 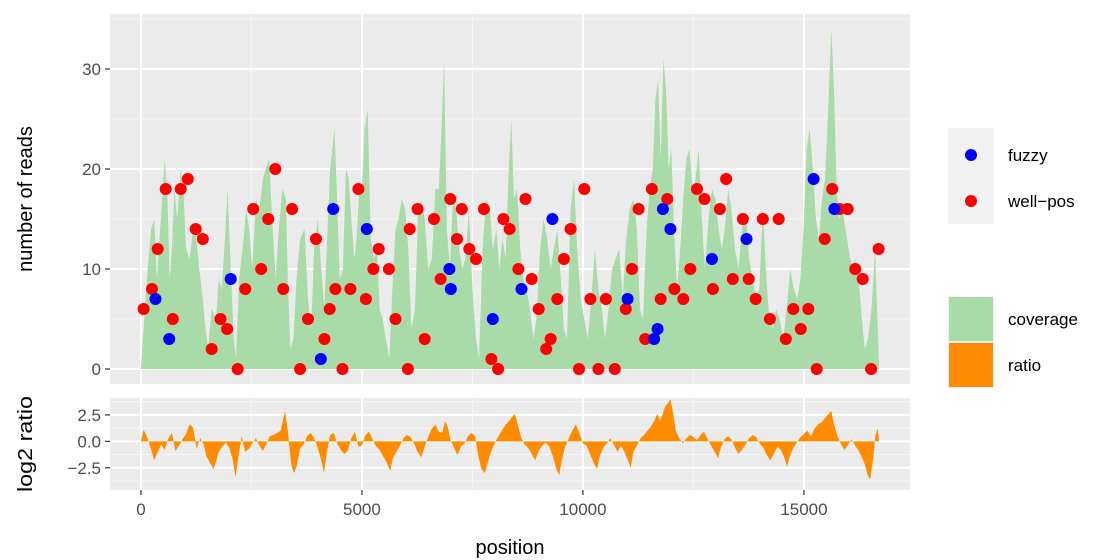 What do you see at coordinates (1024, 365) in the screenshot?
I see `legend-ratio-label: ratio` at bounding box center [1024, 365].